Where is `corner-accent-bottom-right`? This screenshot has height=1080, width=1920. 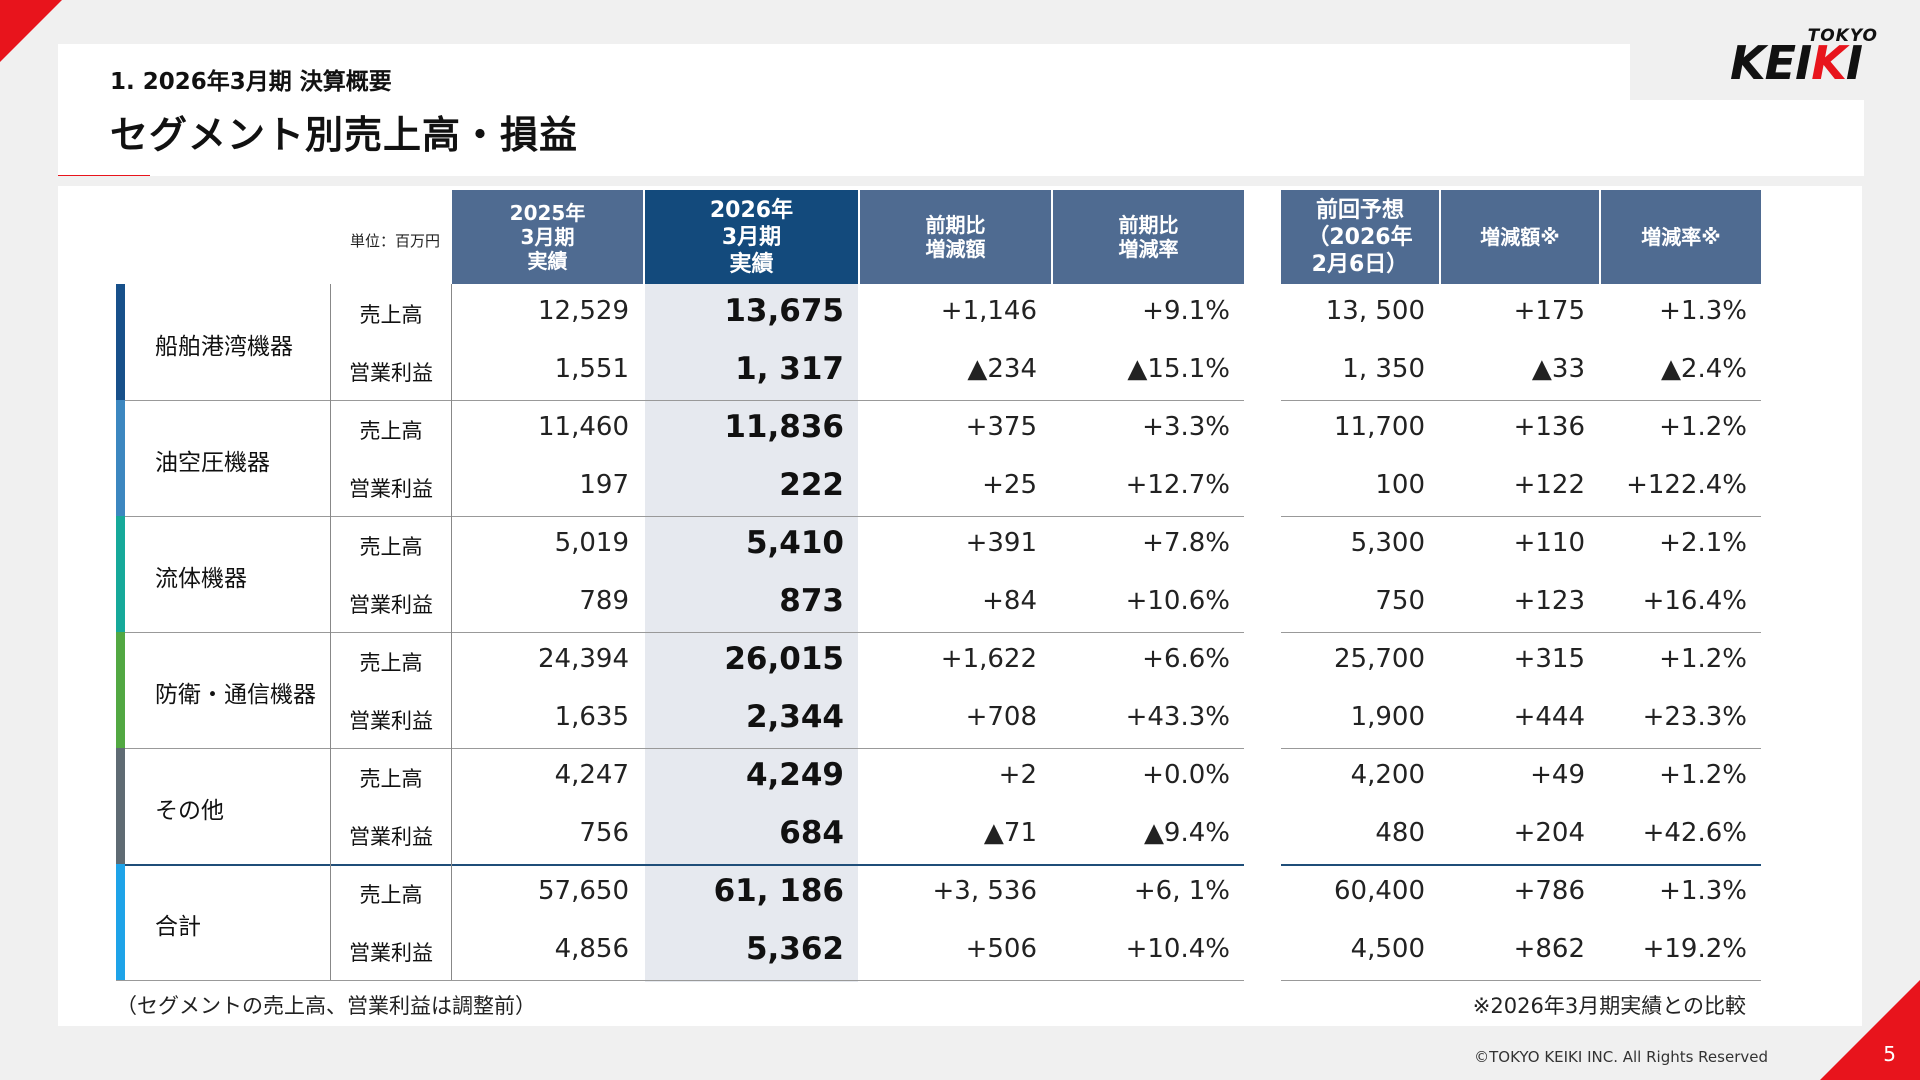 corner-accent-bottom-right is located at coordinates (1870, 1030).